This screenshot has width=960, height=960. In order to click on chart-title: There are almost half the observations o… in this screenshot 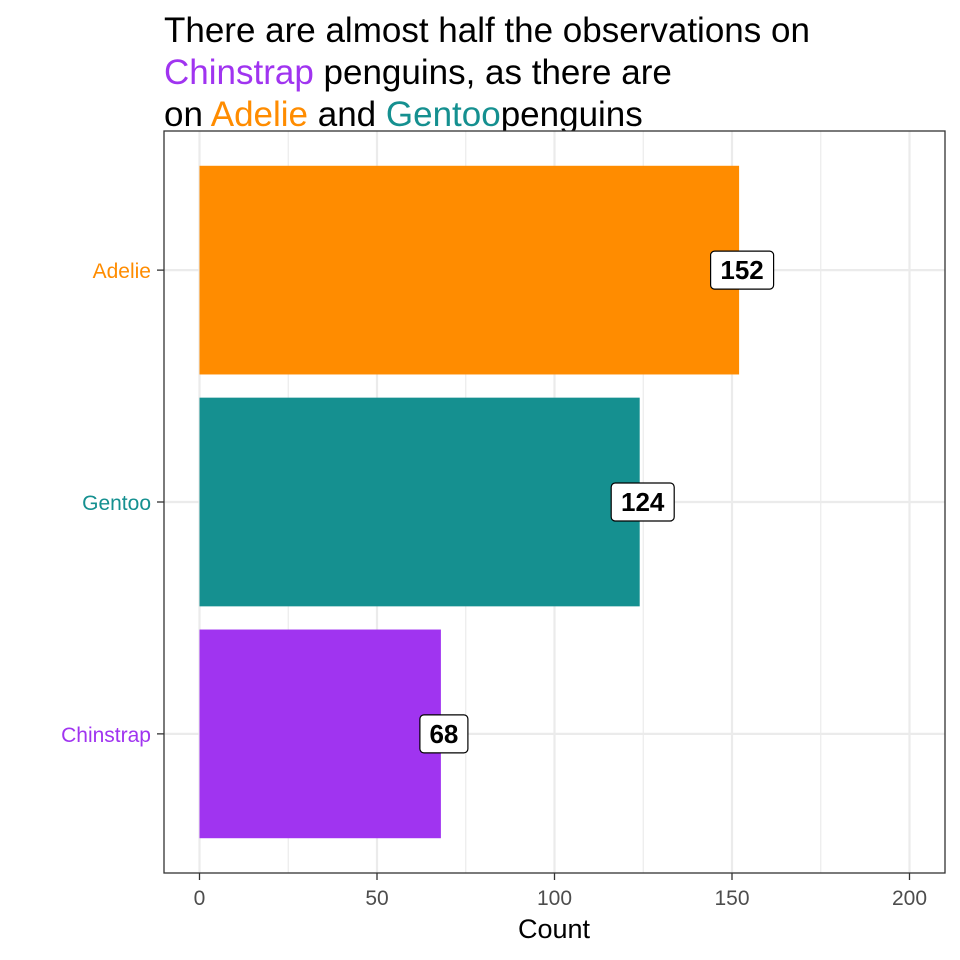, I will do `click(487, 73)`.